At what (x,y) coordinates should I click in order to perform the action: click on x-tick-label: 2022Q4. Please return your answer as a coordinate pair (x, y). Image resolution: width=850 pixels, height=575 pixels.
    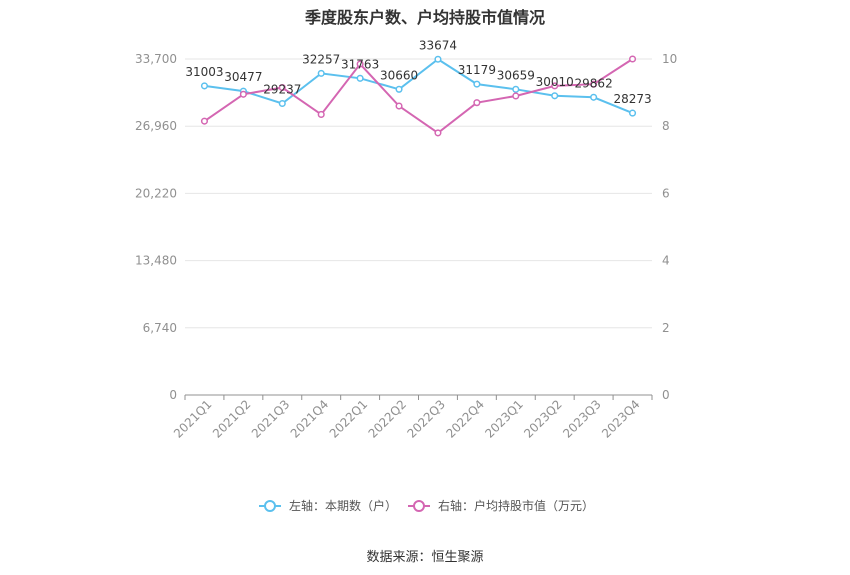
    Looking at the image, I should click on (465, 419).